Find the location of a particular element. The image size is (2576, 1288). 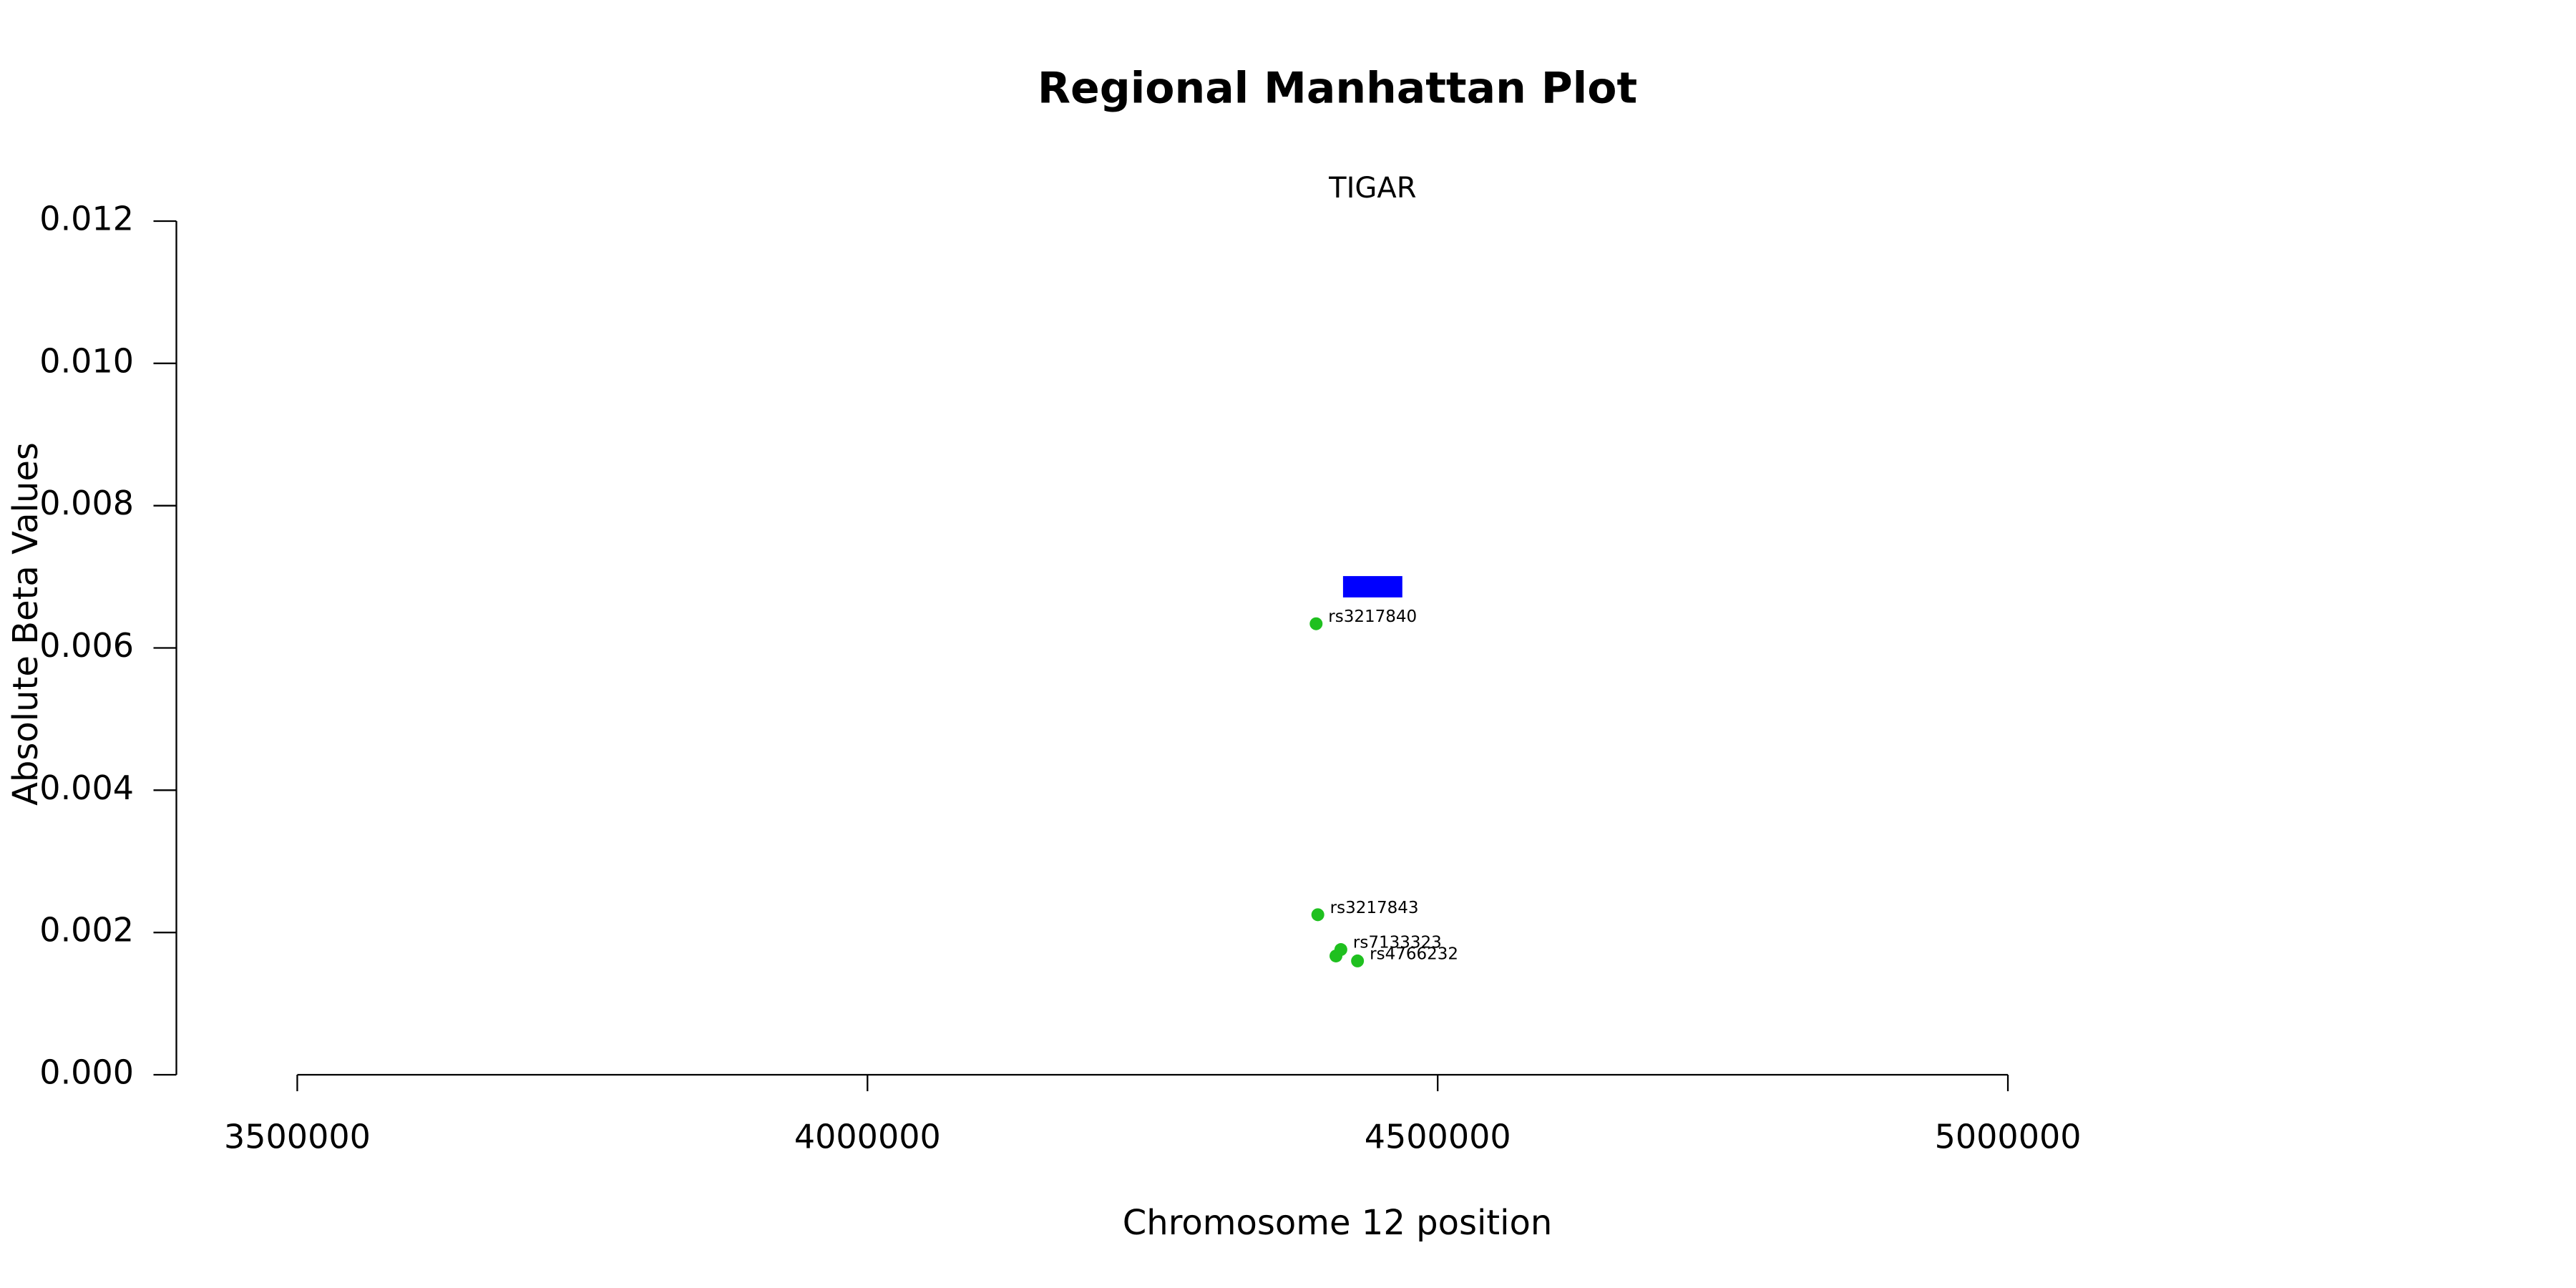

snp-label: rs3217843 is located at coordinates (1374, 908).